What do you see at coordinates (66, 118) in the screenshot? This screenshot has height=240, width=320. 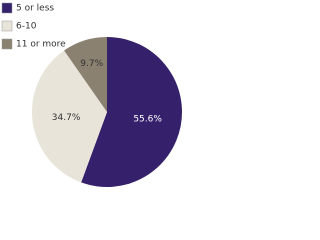 I see `value-label: 34.7%` at bounding box center [66, 118].